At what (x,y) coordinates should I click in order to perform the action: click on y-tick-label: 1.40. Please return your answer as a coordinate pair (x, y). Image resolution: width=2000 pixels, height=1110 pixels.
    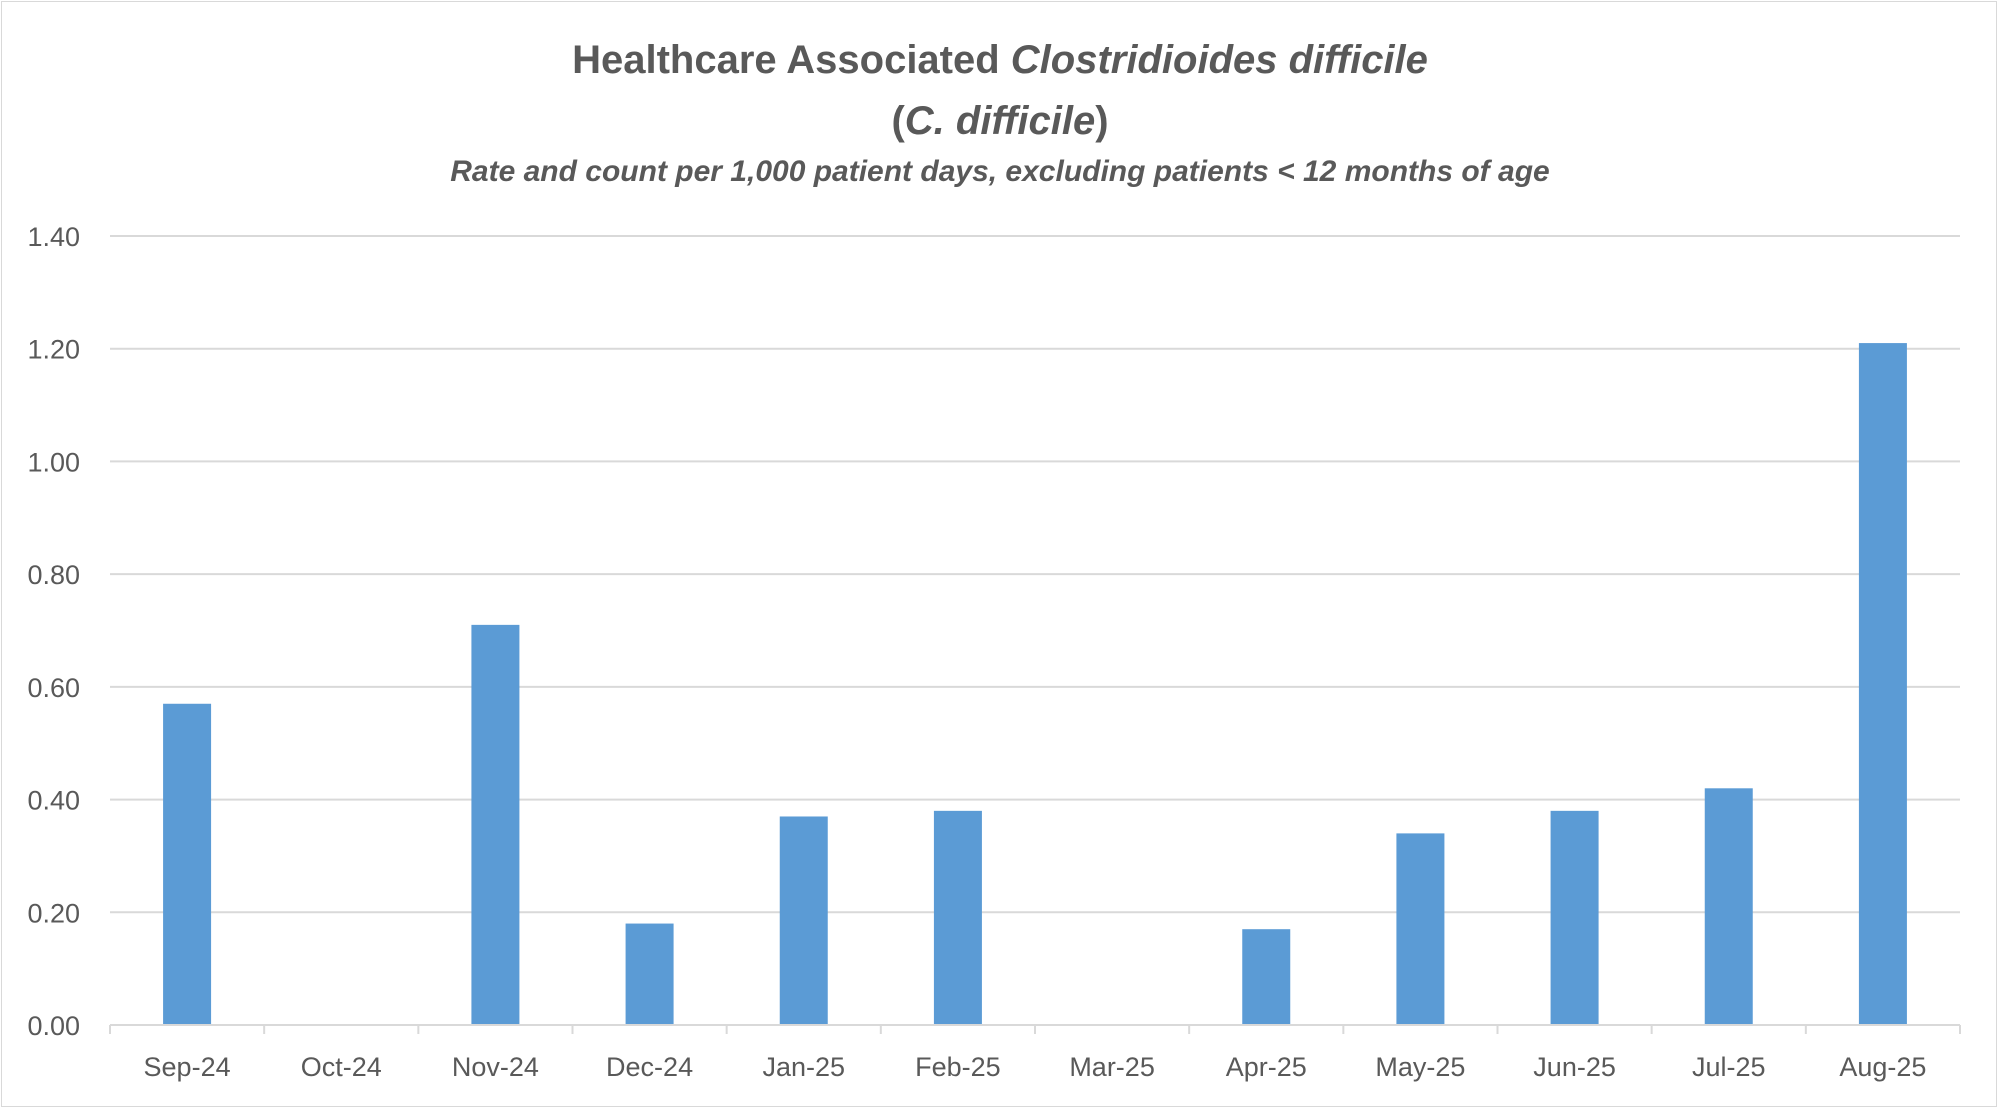
    Looking at the image, I should click on (53, 237).